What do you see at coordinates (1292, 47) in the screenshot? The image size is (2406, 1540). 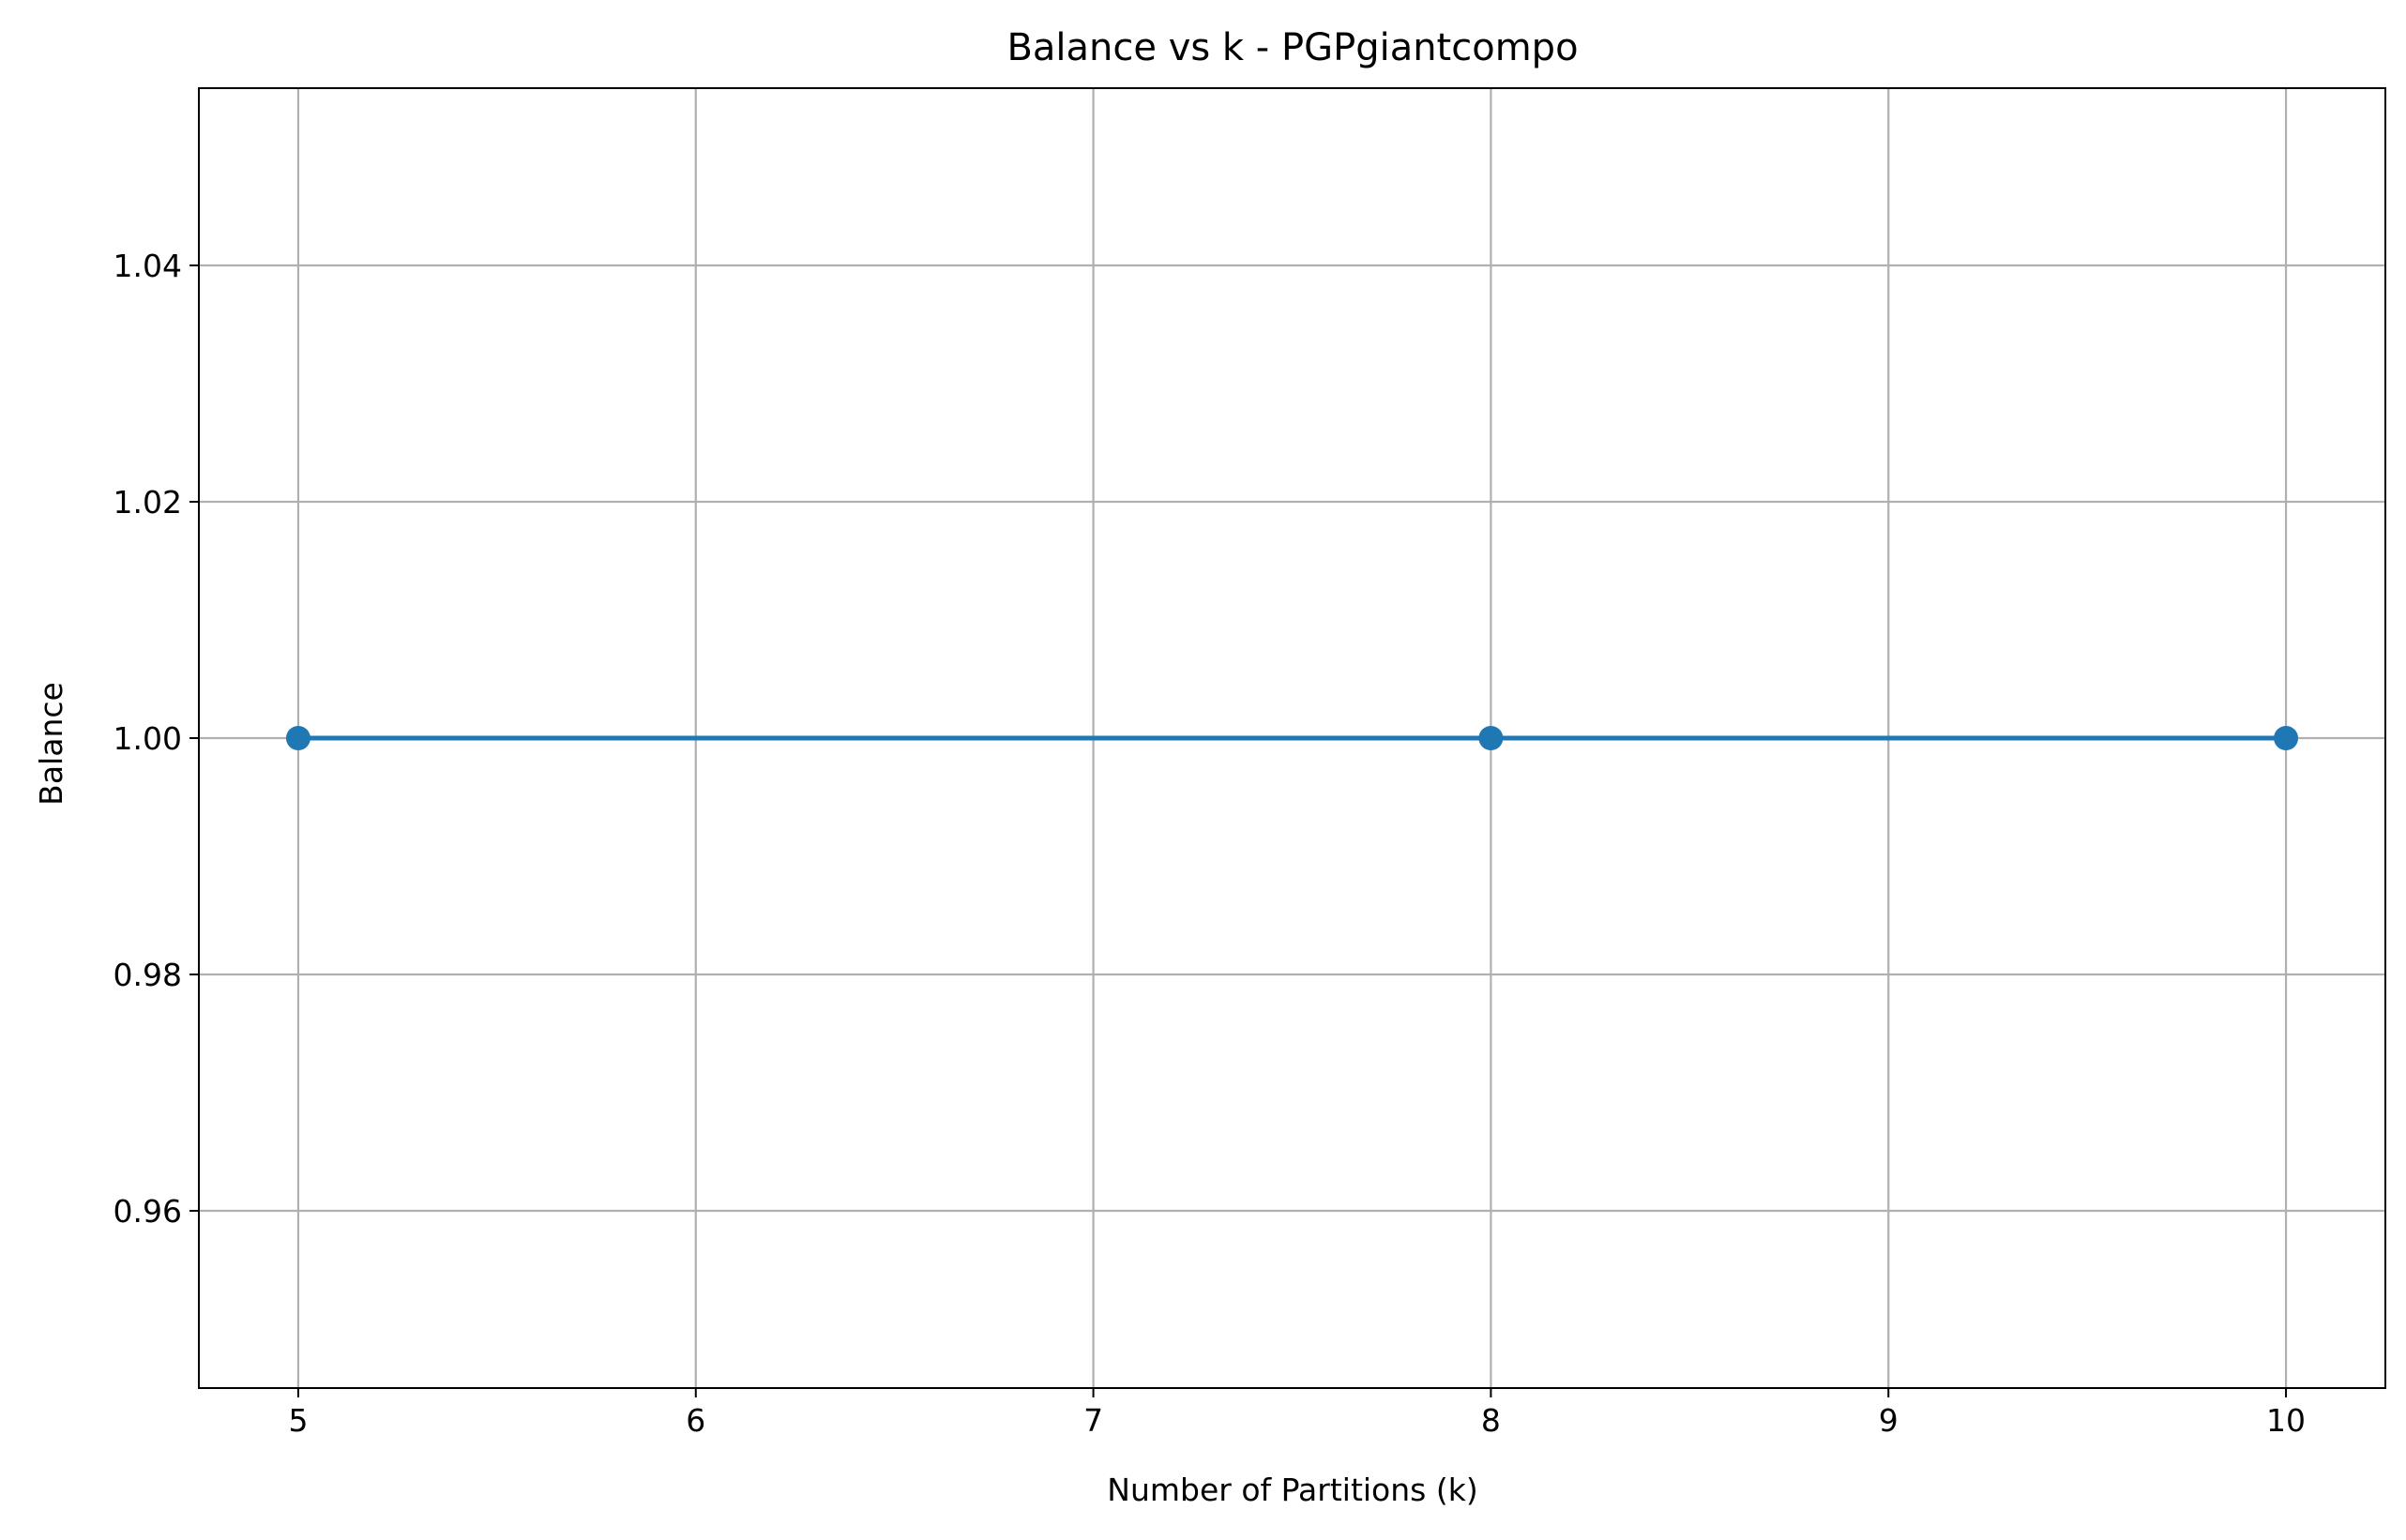 I see `chart-title: Balance vs k - PGPgiantcompo` at bounding box center [1292, 47].